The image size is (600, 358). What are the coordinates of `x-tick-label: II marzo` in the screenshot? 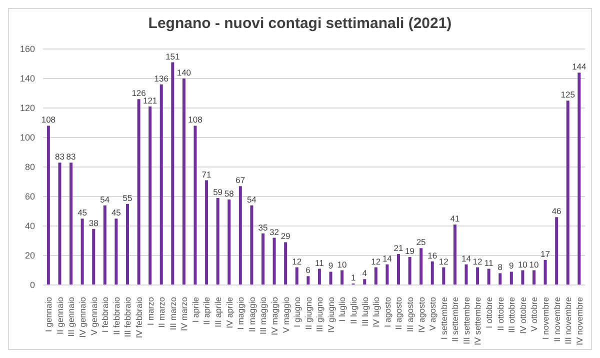 It's located at (161, 312).